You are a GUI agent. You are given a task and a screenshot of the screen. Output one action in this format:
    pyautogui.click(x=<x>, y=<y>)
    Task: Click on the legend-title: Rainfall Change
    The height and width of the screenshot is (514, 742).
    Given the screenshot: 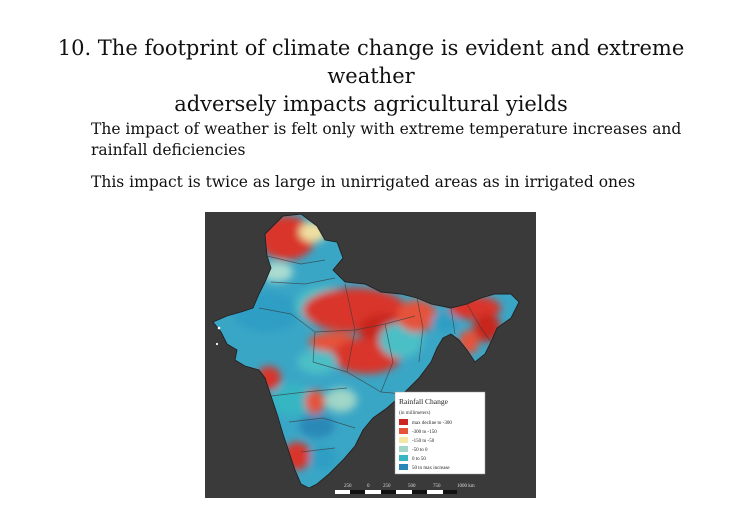 What is the action you would take?
    pyautogui.click(x=424, y=401)
    